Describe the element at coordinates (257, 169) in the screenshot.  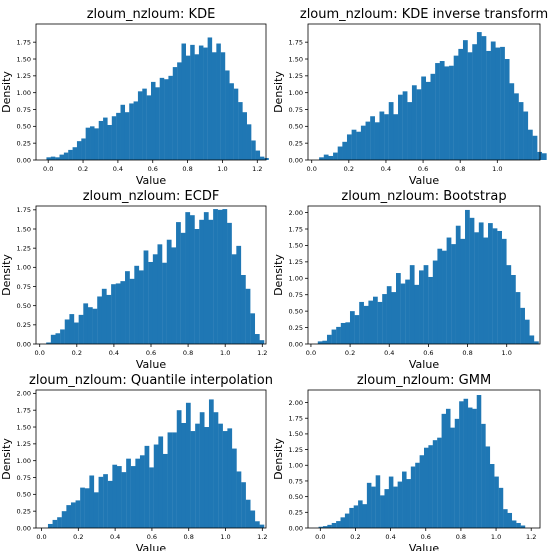
I see `x-tick-label: 1.2` at that location.